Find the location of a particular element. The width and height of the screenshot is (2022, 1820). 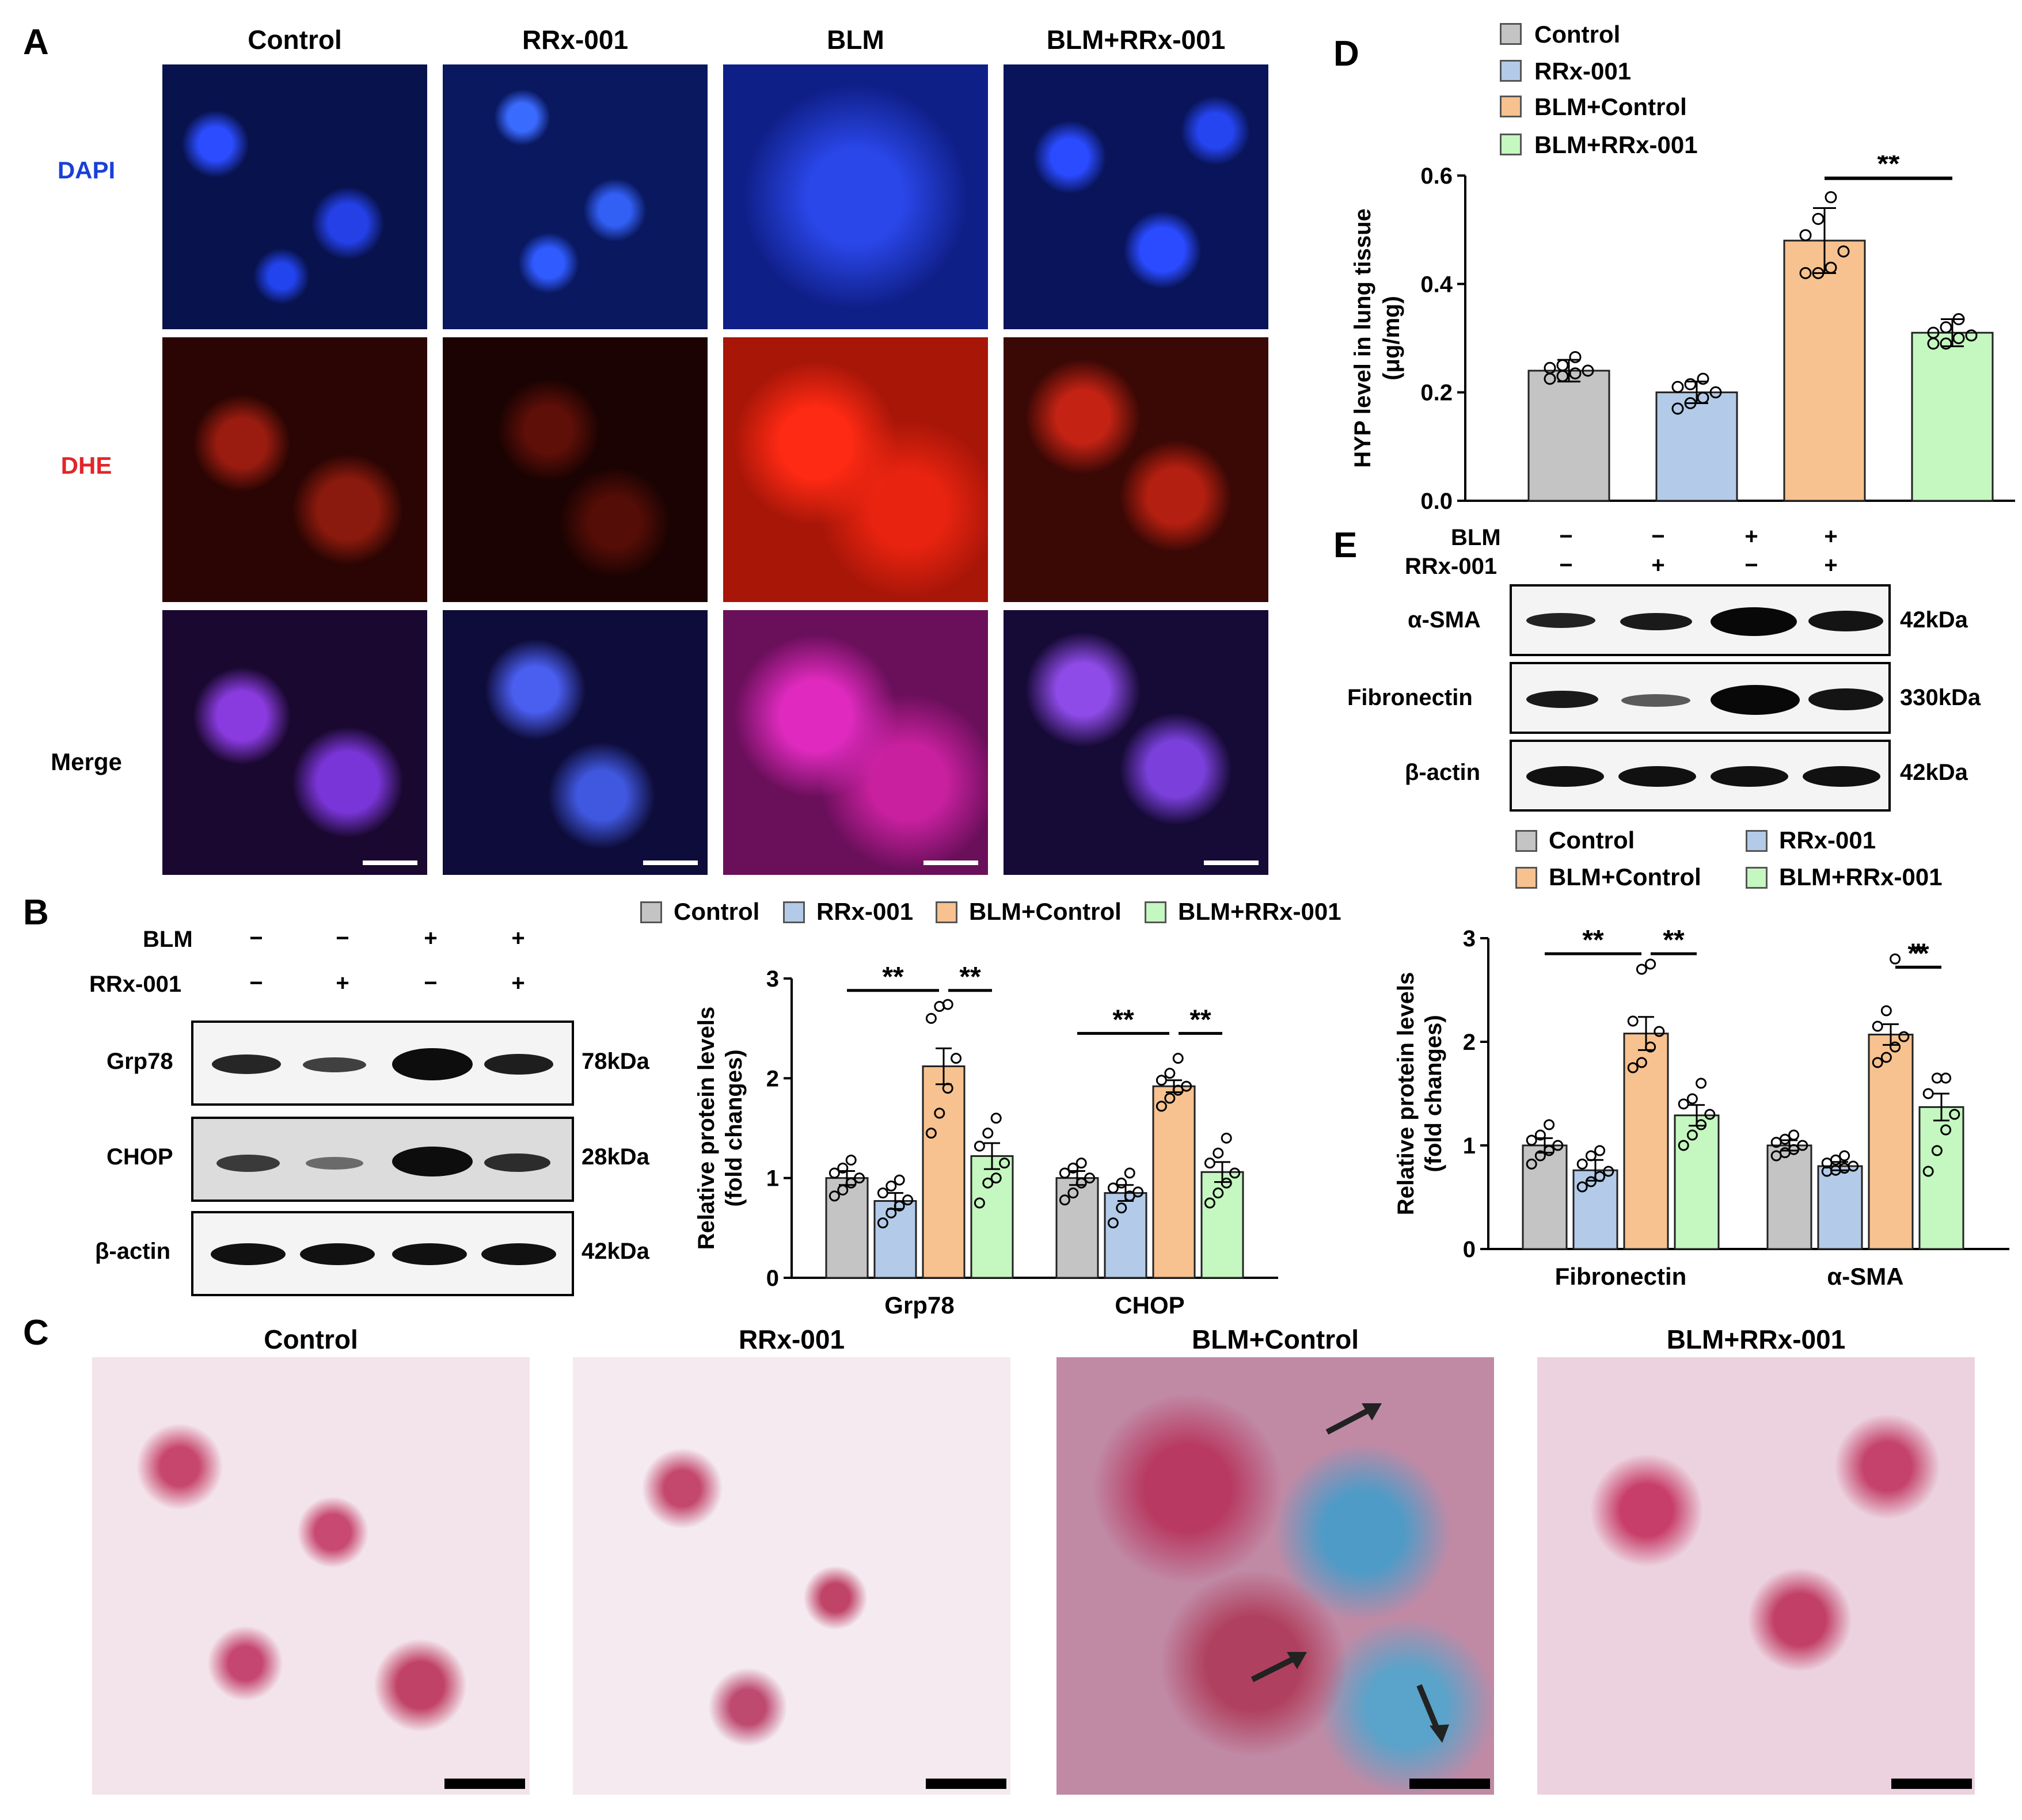

x-tick-label: α-SMA is located at coordinates (1865, 1276).